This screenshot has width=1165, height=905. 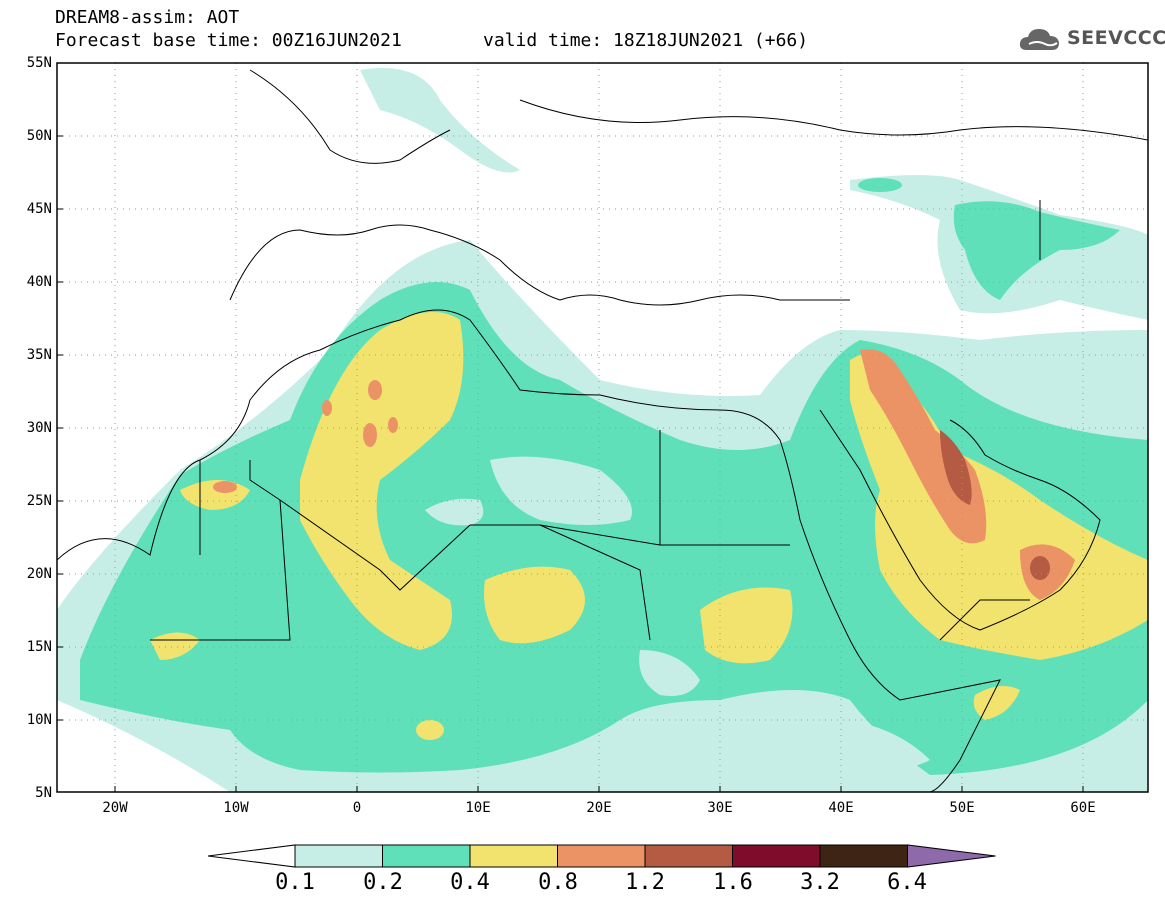 I want to click on lat-label: 30N, so click(x=39, y=428).